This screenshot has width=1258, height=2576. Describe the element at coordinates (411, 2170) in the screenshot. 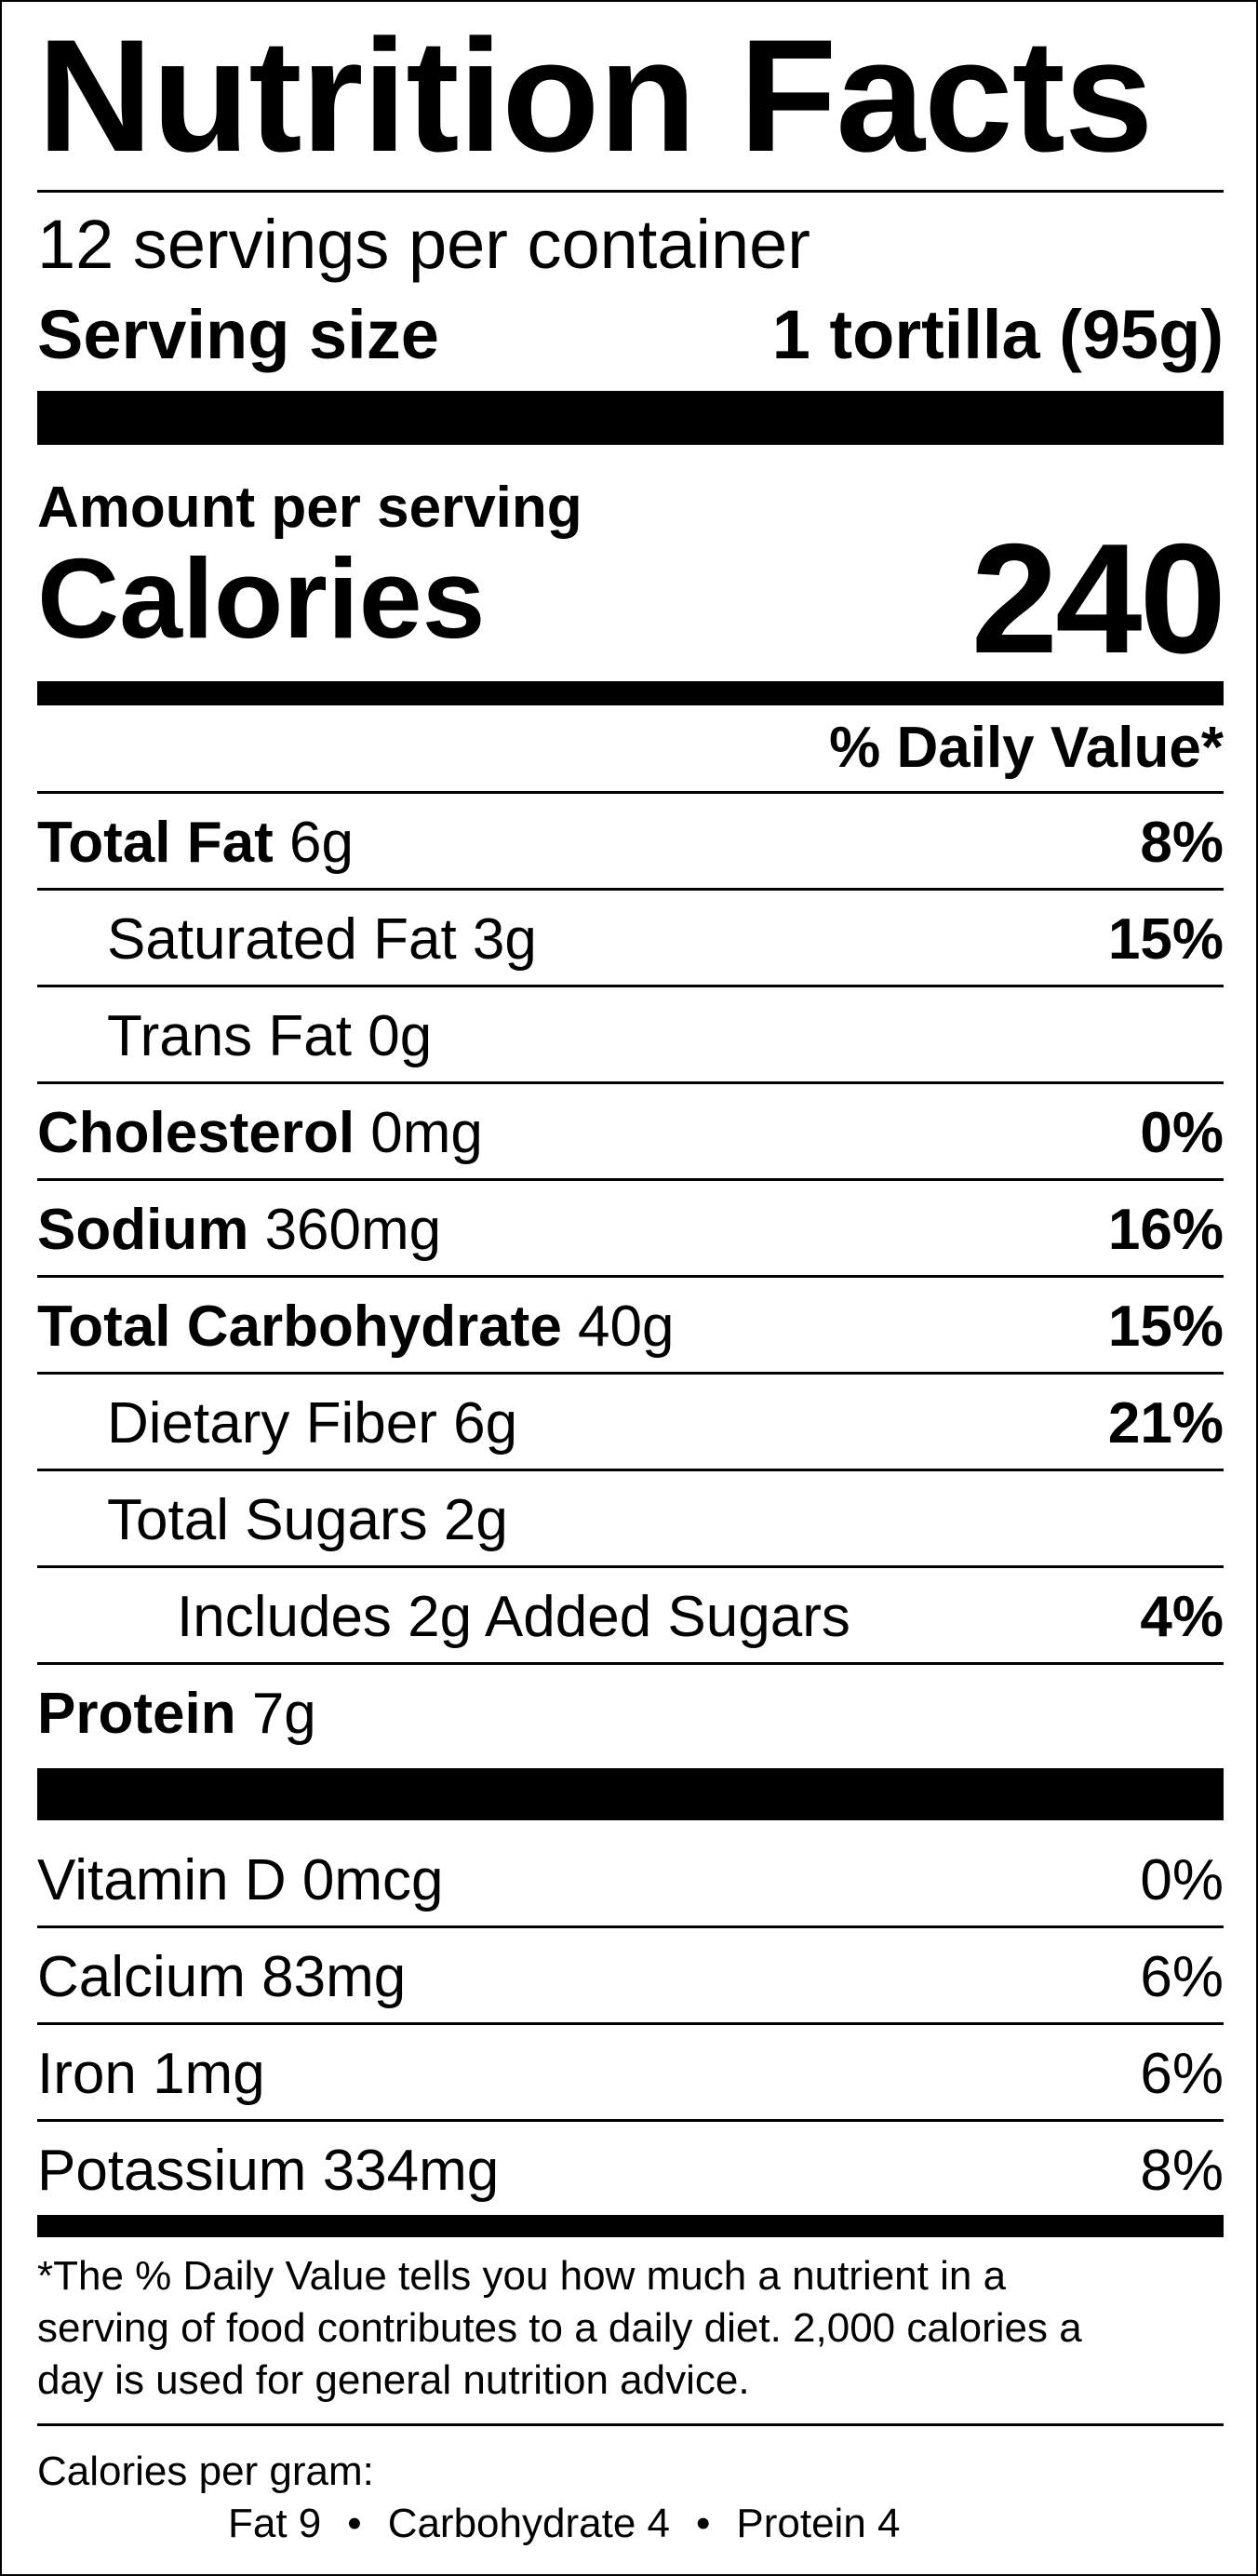

I see `vitamin-amount: 334mg` at that location.